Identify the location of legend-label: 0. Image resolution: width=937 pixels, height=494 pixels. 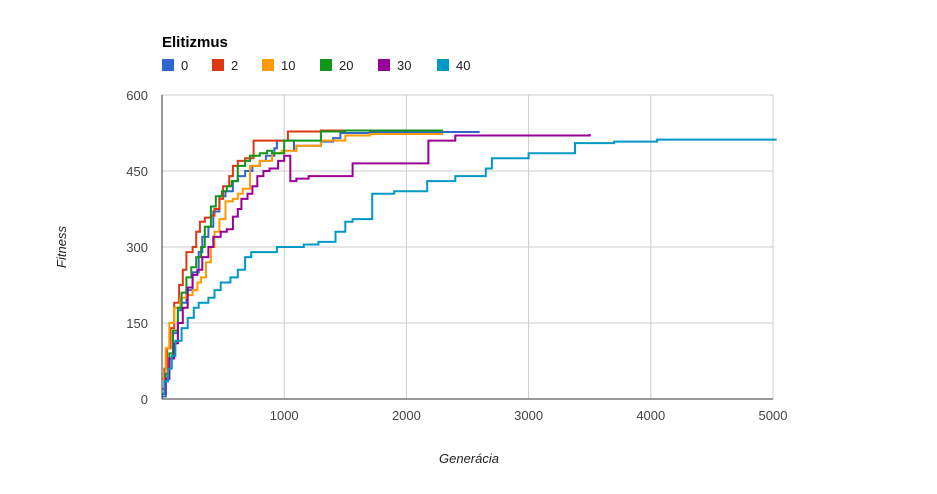
(184, 65).